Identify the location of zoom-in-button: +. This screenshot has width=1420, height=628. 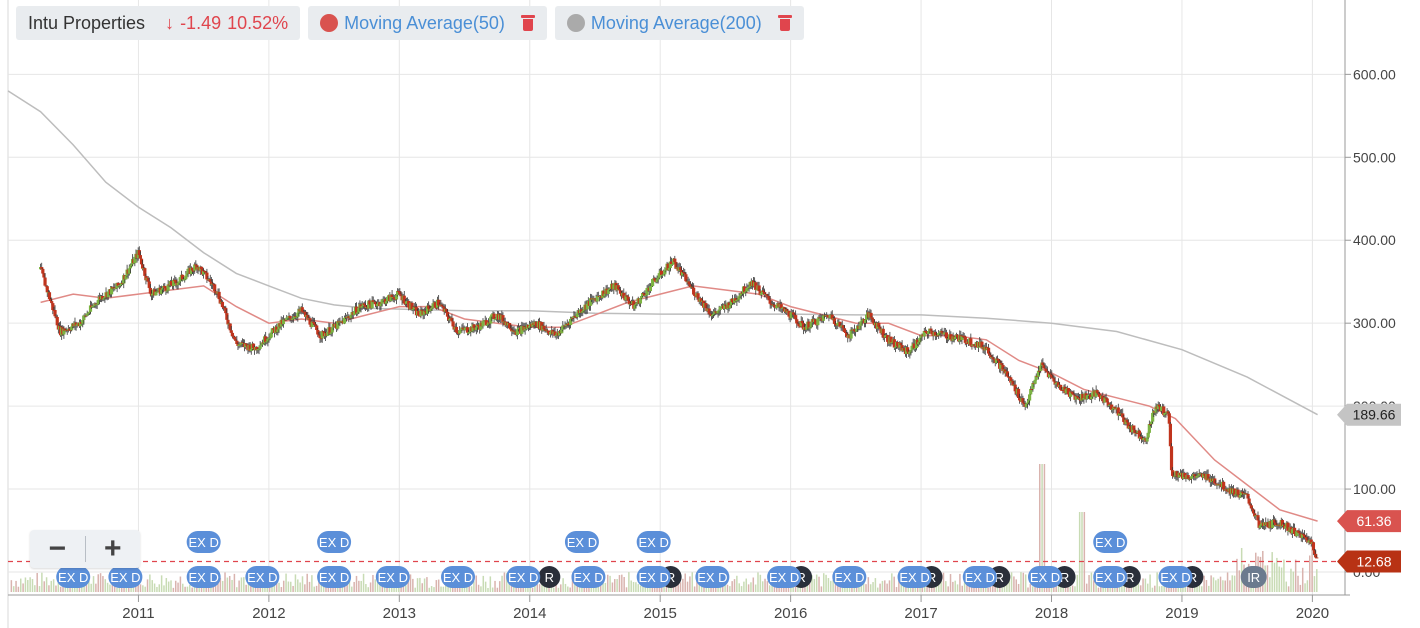
(112, 548).